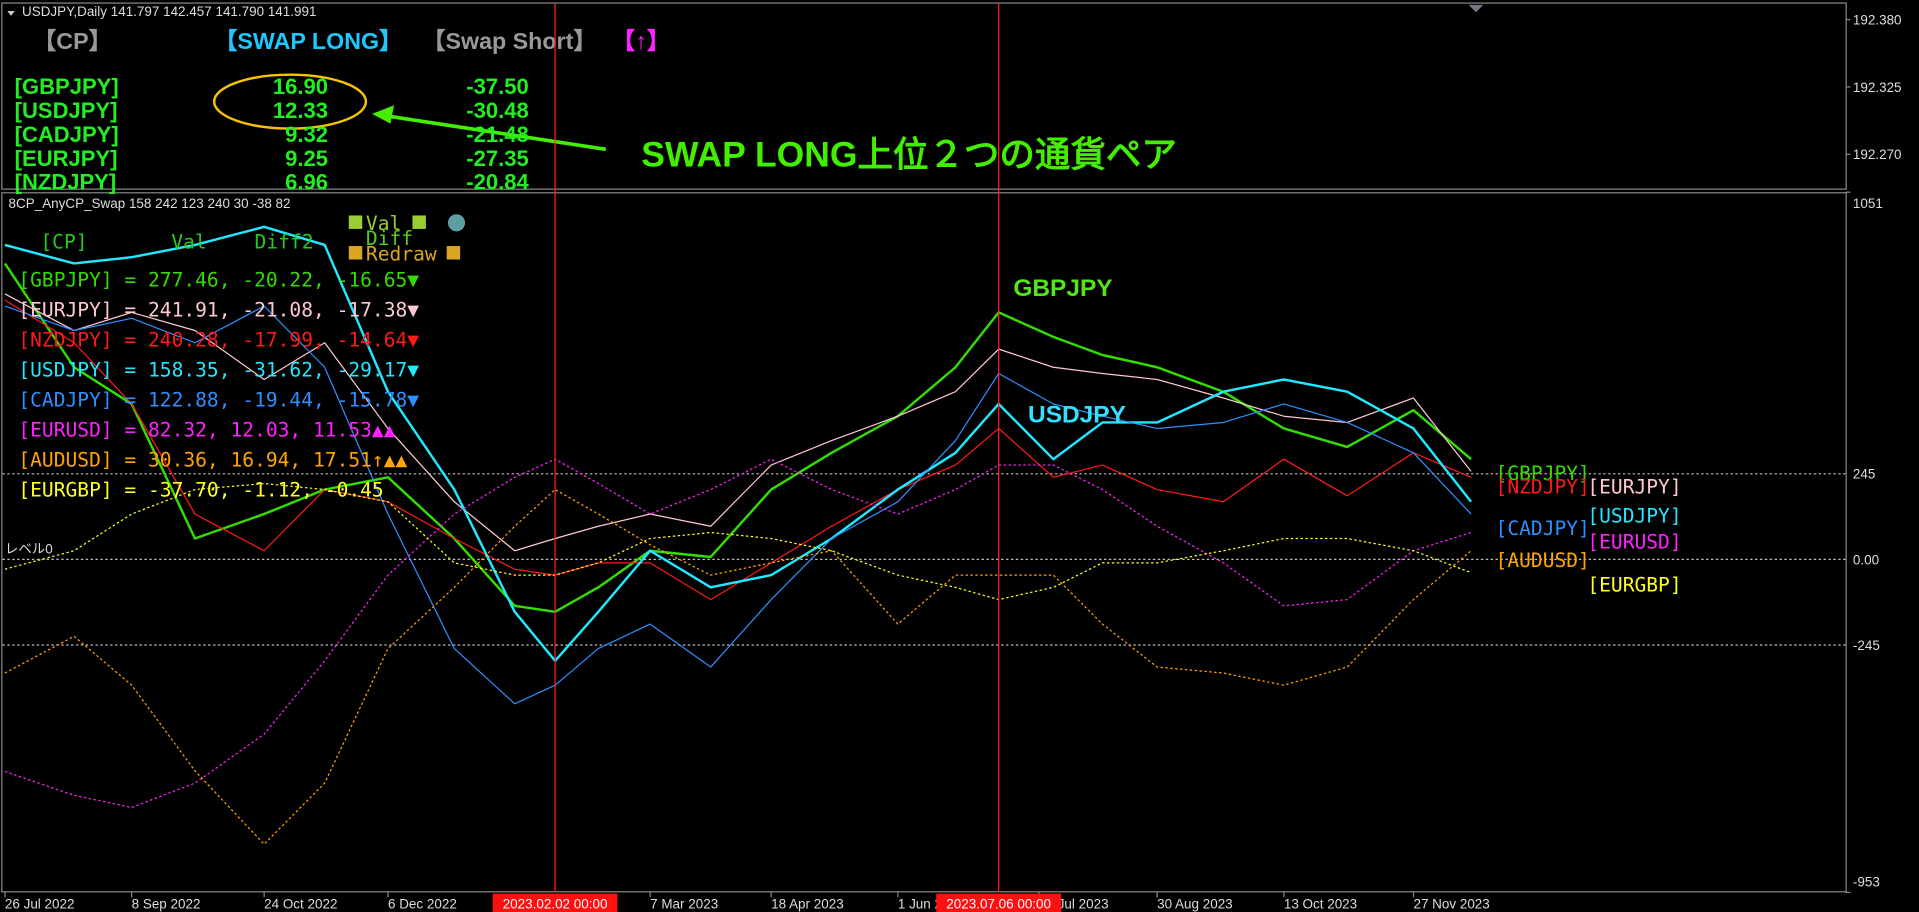  What do you see at coordinates (66, 110) in the screenshot?
I see `swap-pair: [USDJPY]` at bounding box center [66, 110].